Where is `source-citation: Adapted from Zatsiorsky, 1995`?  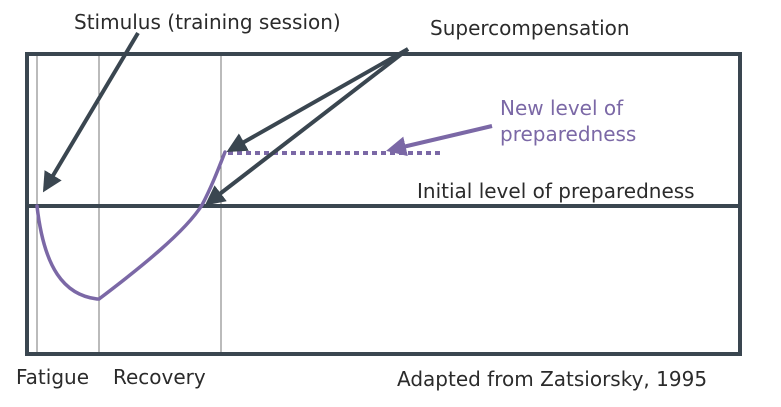 source-citation: Adapted from Zatsiorsky, 1995 is located at coordinates (552, 379).